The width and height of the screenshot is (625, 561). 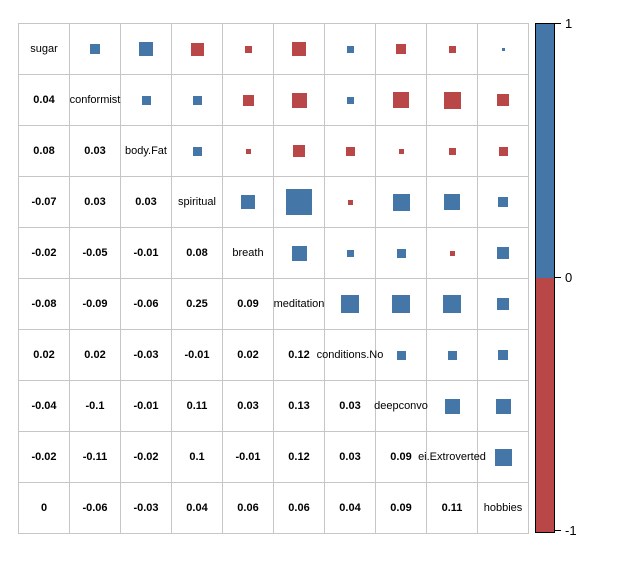 I want to click on correlation-value: -0.01, so click(x=146, y=406).